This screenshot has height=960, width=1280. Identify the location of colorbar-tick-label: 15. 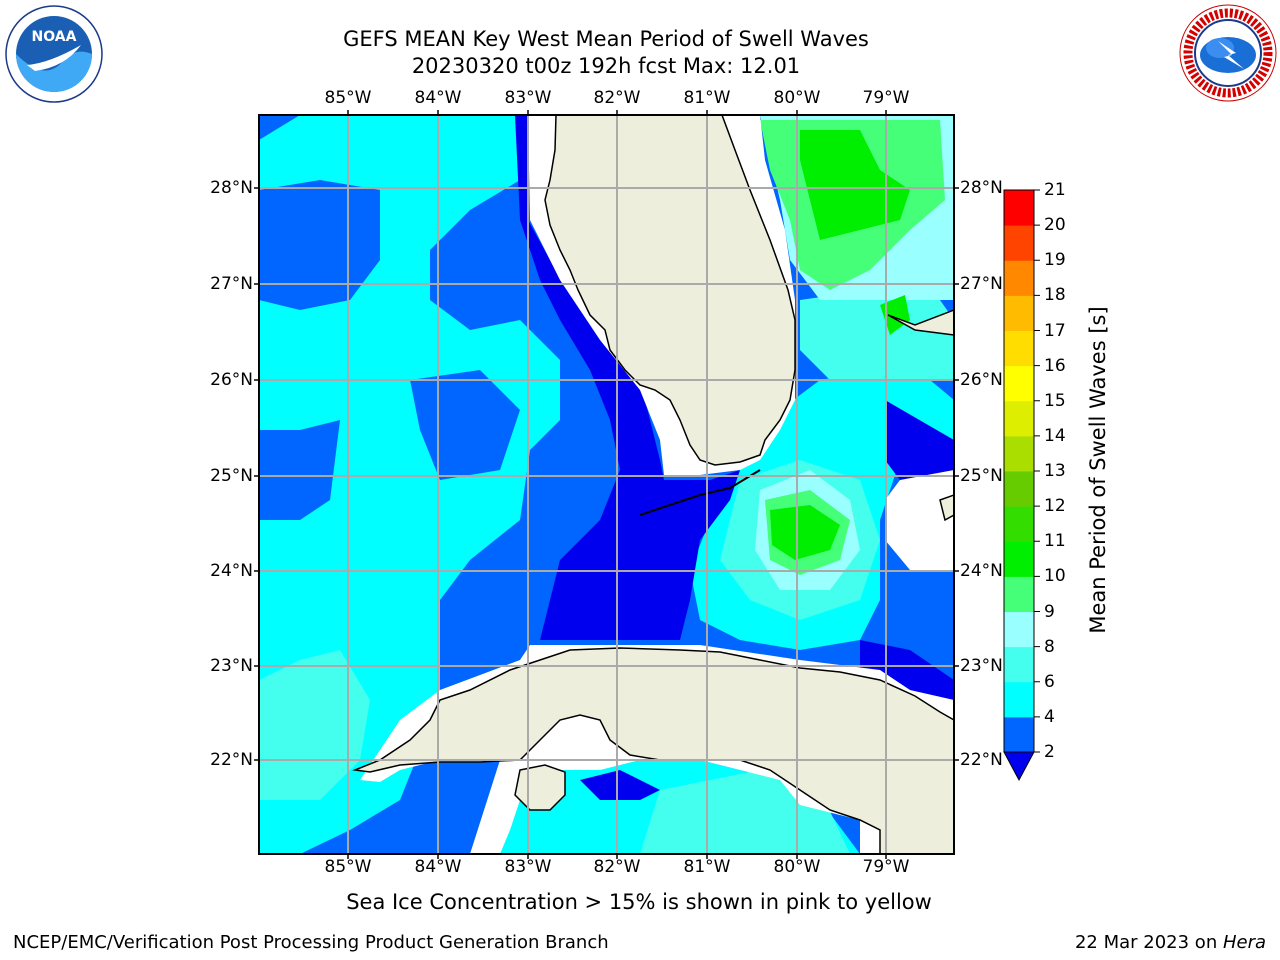
(1055, 400).